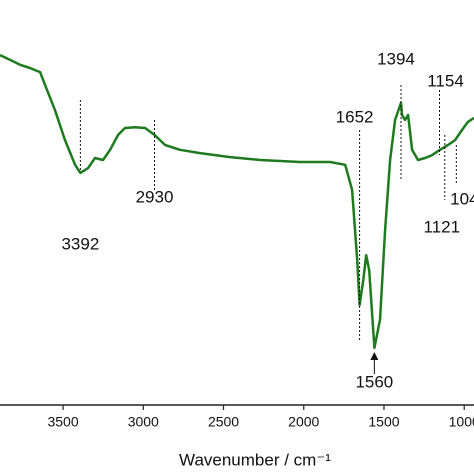  What do you see at coordinates (374, 356) in the screenshot?
I see `arrow-head` at bounding box center [374, 356].